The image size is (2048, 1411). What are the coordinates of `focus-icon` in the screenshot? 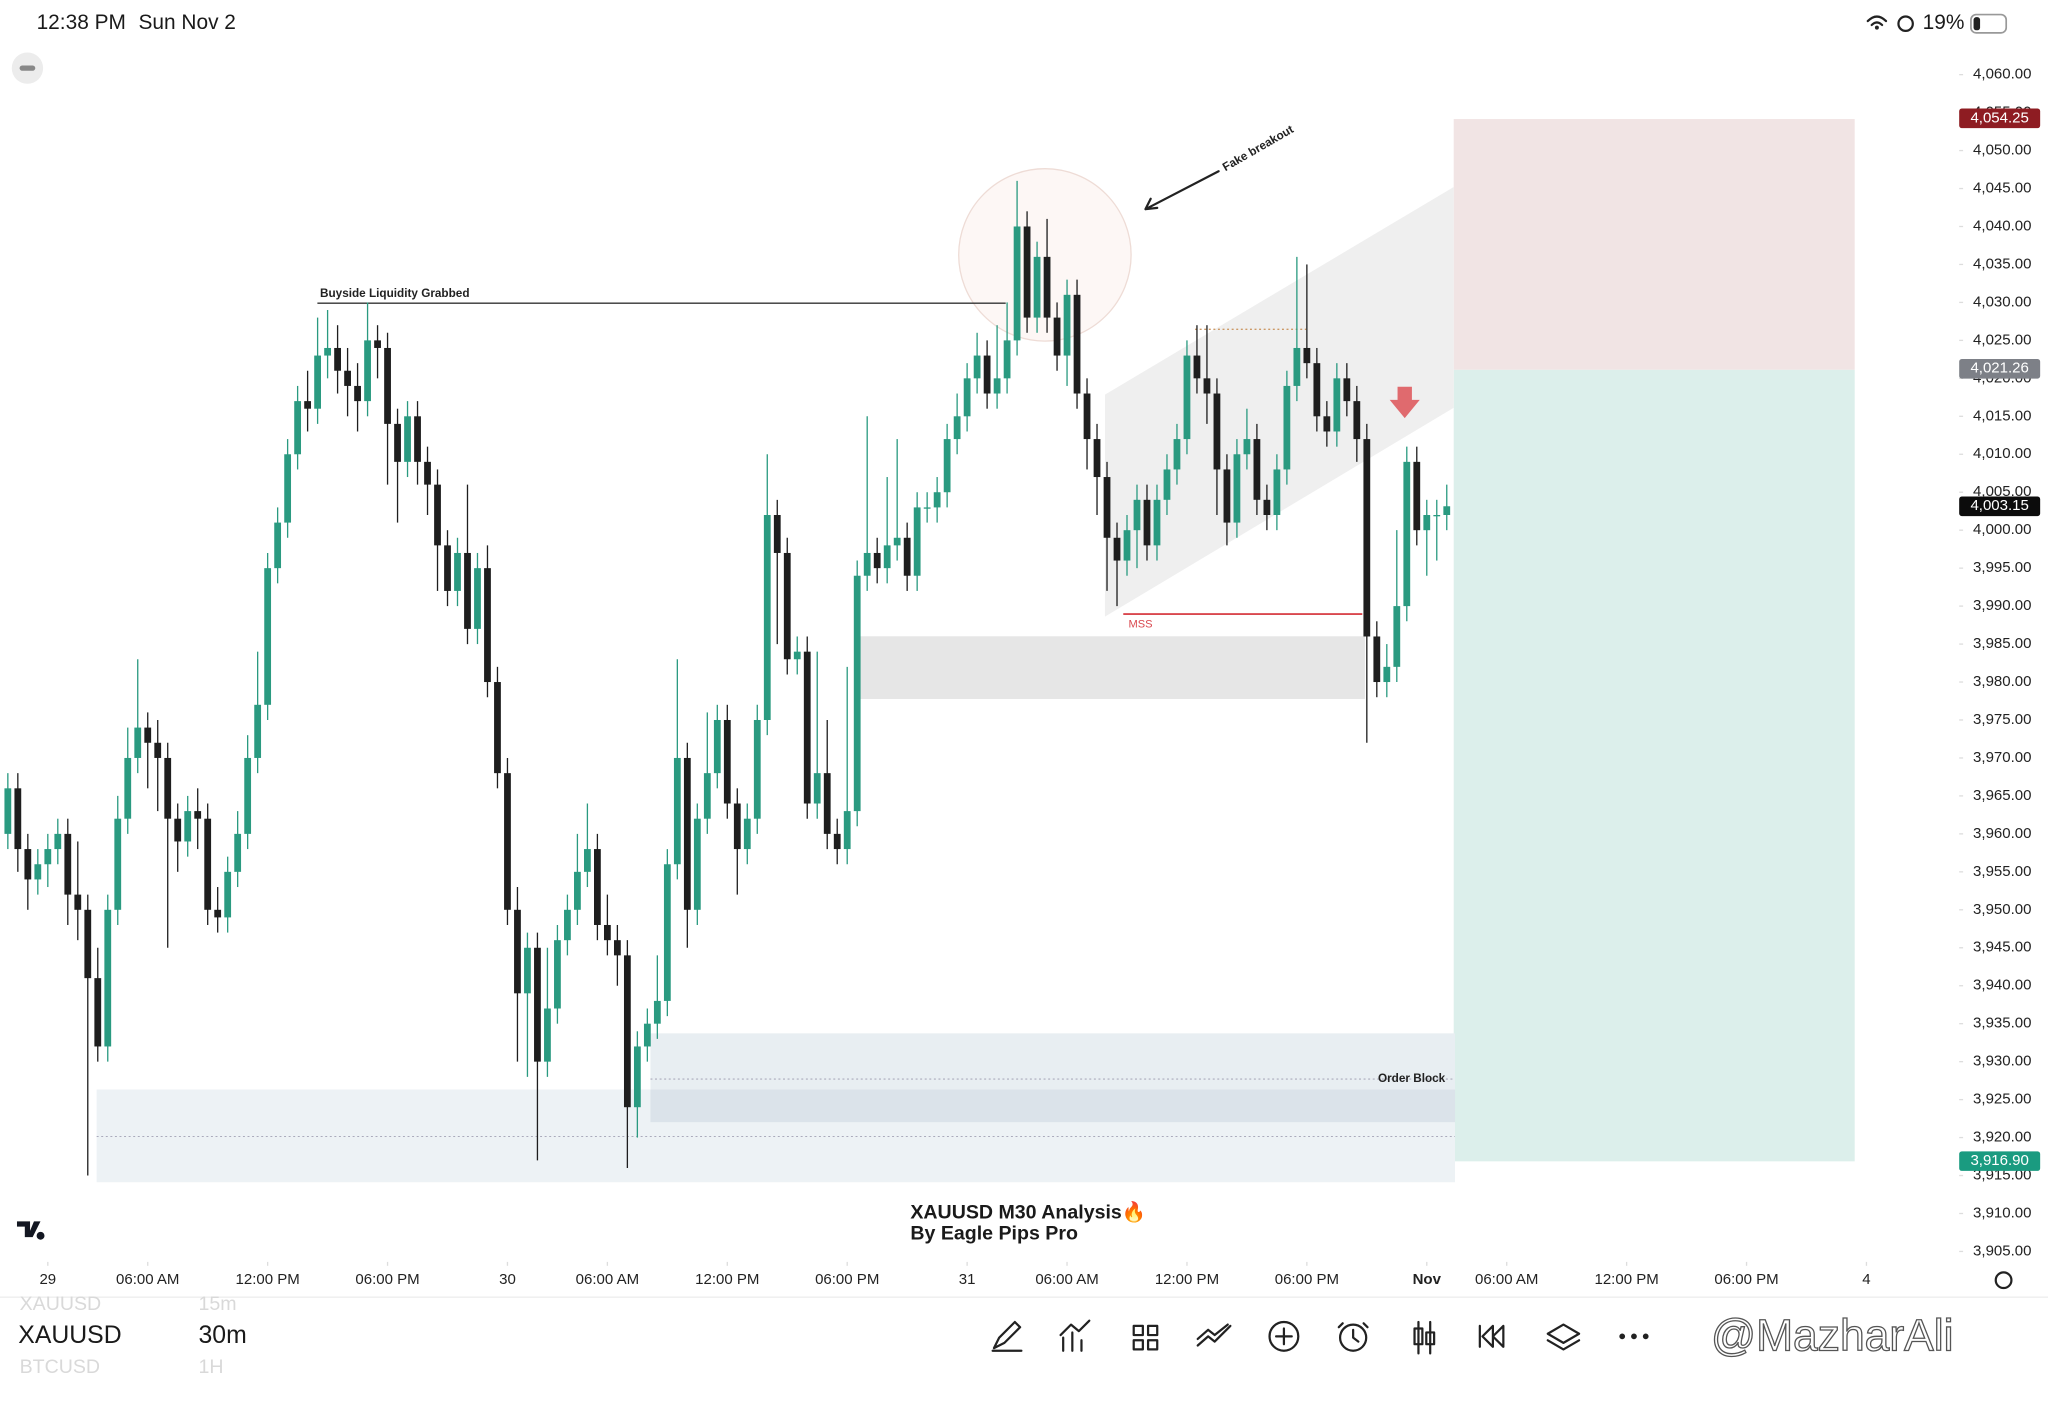 It's located at (1905, 23).